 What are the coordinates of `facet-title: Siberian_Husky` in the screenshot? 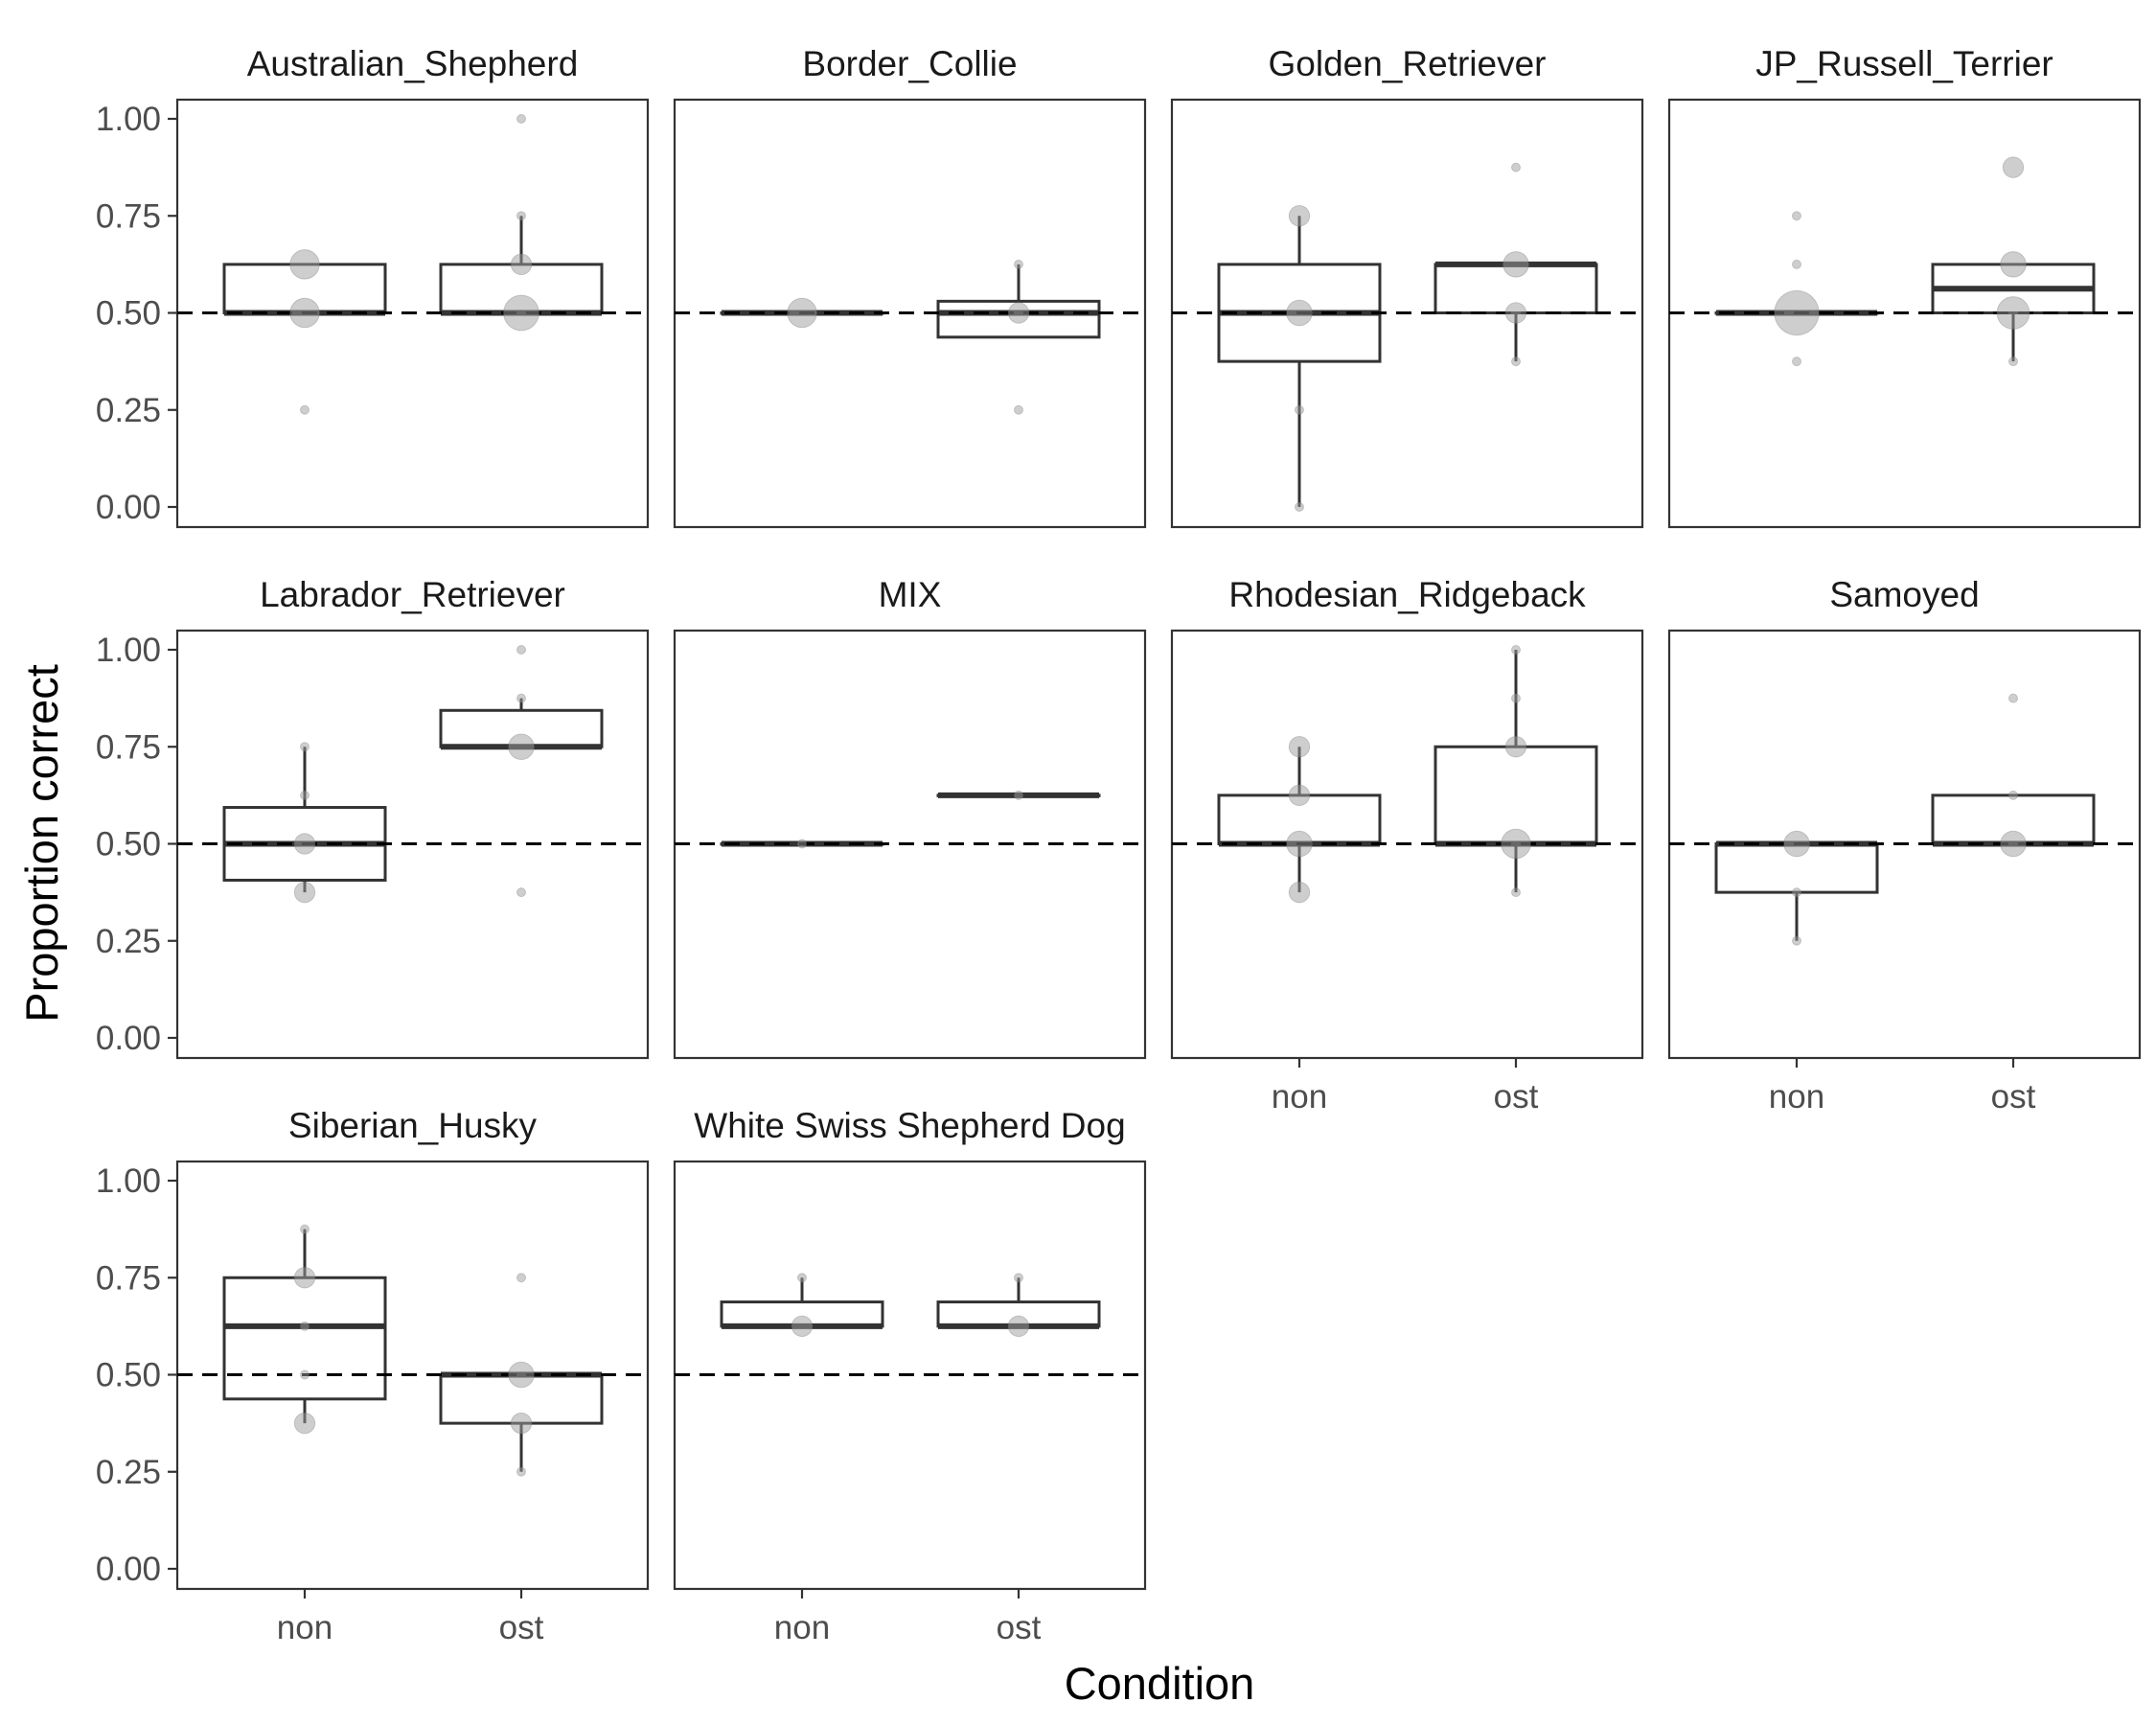 It's located at (413, 1125).